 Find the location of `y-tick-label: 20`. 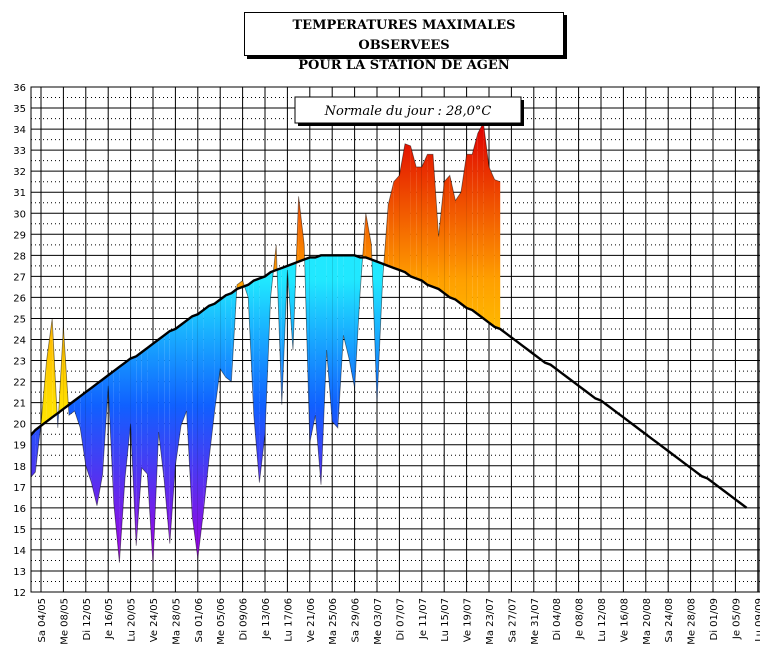

y-tick-label: 20 is located at coordinates (19, 425).